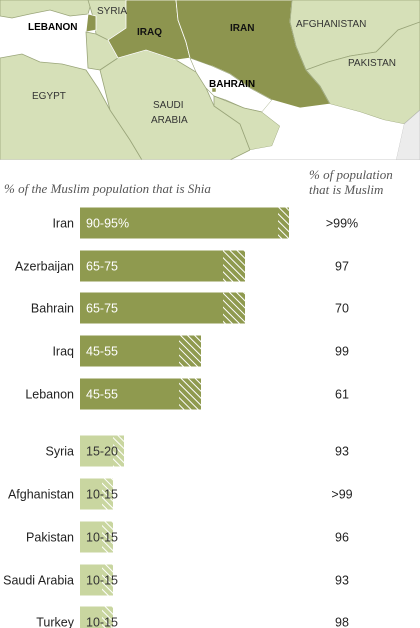  I want to click on category-label: Bahrain, so click(52, 309).